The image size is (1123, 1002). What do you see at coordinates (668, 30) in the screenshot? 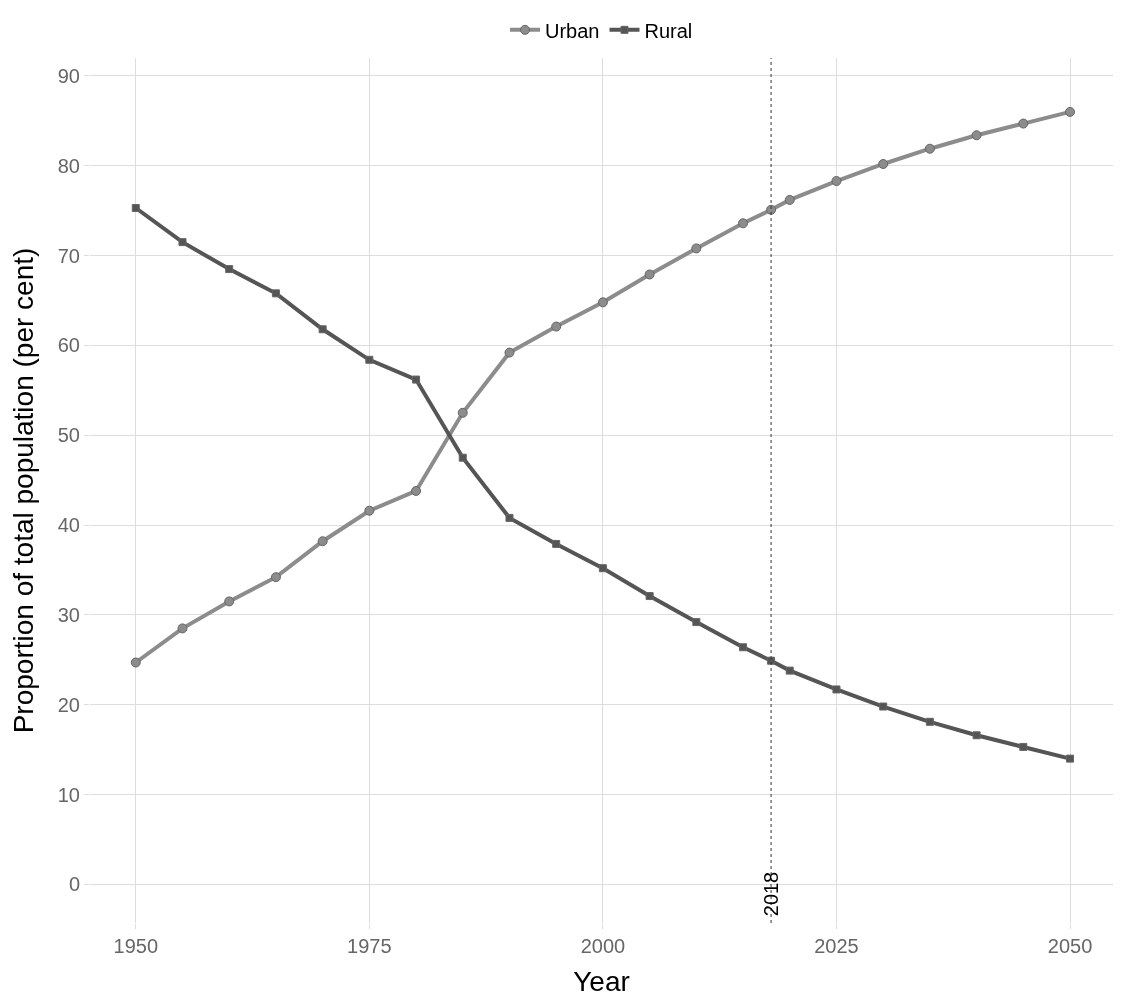
I see `legend-label: Rural` at bounding box center [668, 30].